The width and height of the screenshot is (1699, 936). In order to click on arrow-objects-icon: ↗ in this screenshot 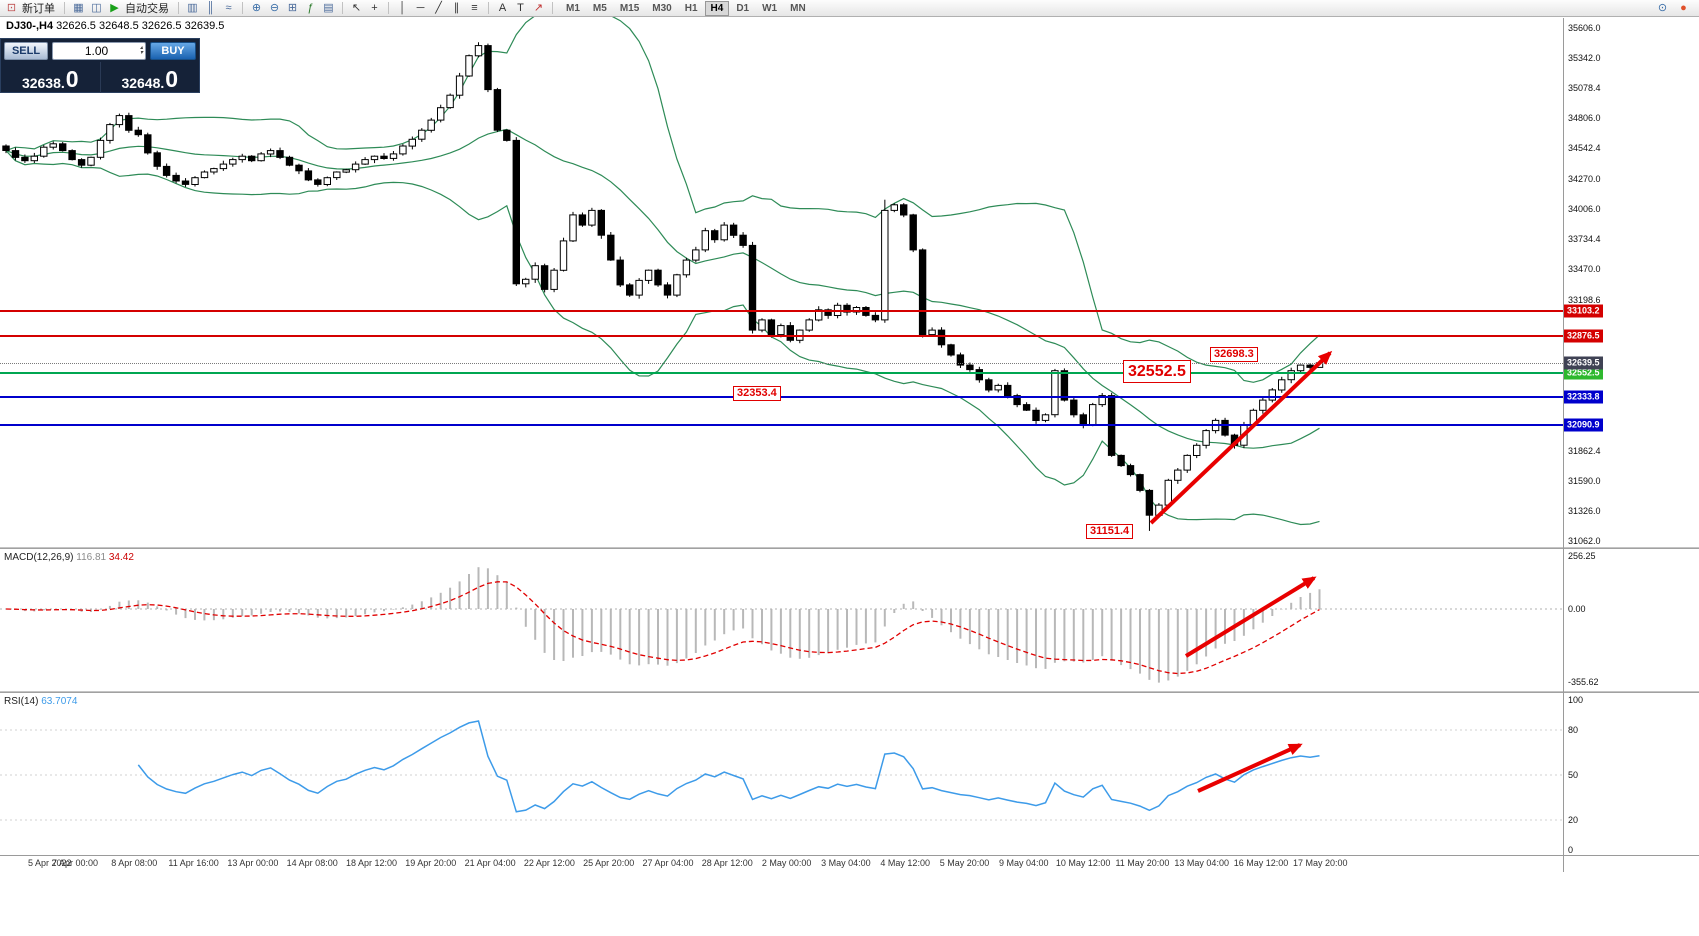, I will do `click(538, 7)`.